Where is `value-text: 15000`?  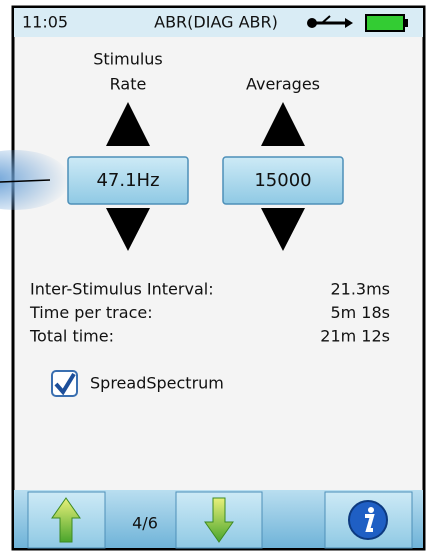 value-text: 15000 is located at coordinates (282, 180).